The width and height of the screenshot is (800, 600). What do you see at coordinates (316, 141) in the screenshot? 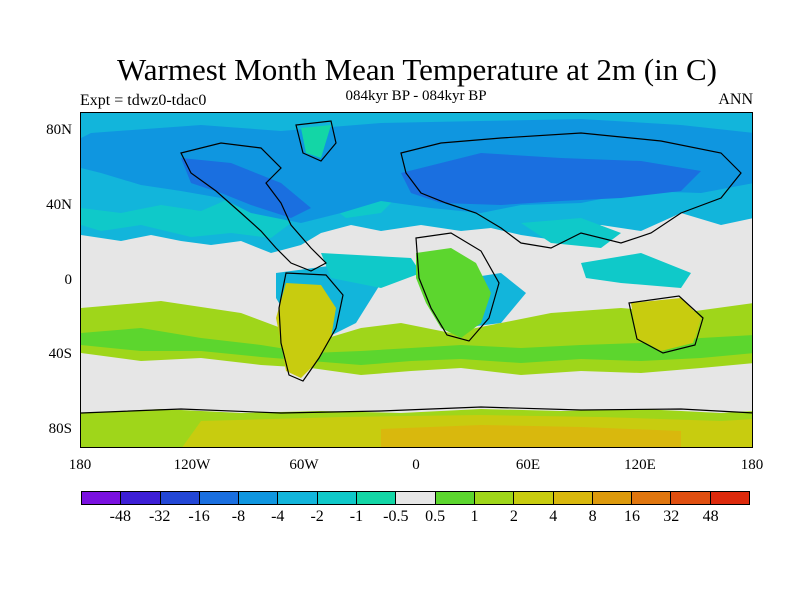
I see `greenland-teal` at bounding box center [316, 141].